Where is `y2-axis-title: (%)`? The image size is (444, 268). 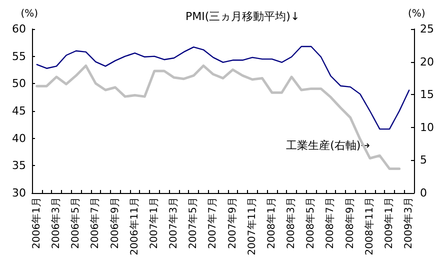 y2-axis-title: (%) is located at coordinates (417, 14).